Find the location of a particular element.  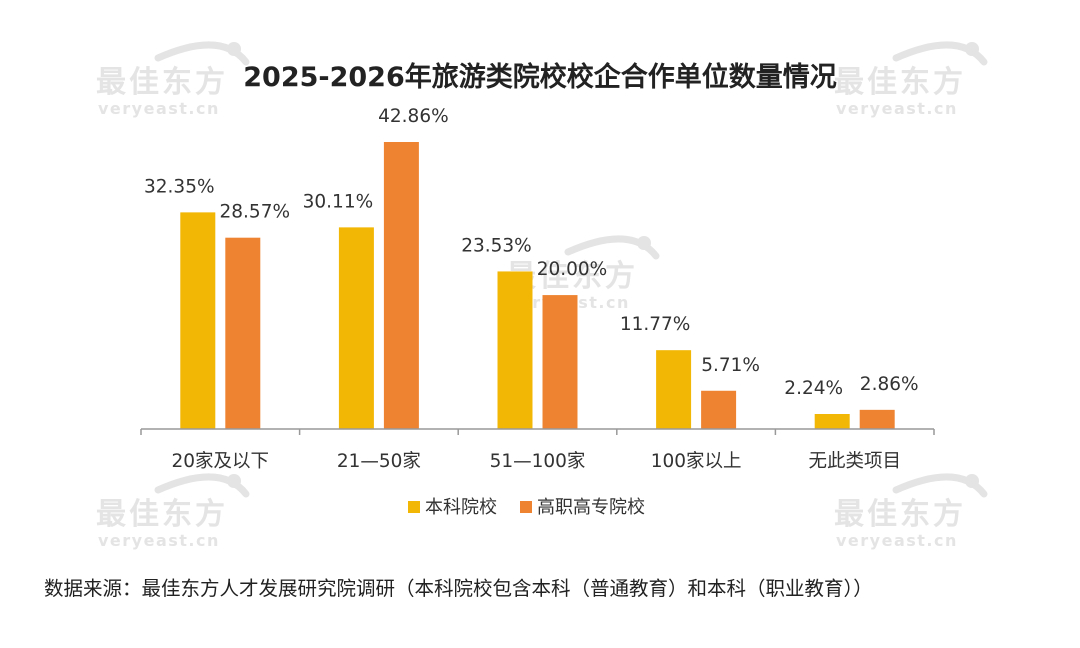

value-label: 11.77% is located at coordinates (655, 324).